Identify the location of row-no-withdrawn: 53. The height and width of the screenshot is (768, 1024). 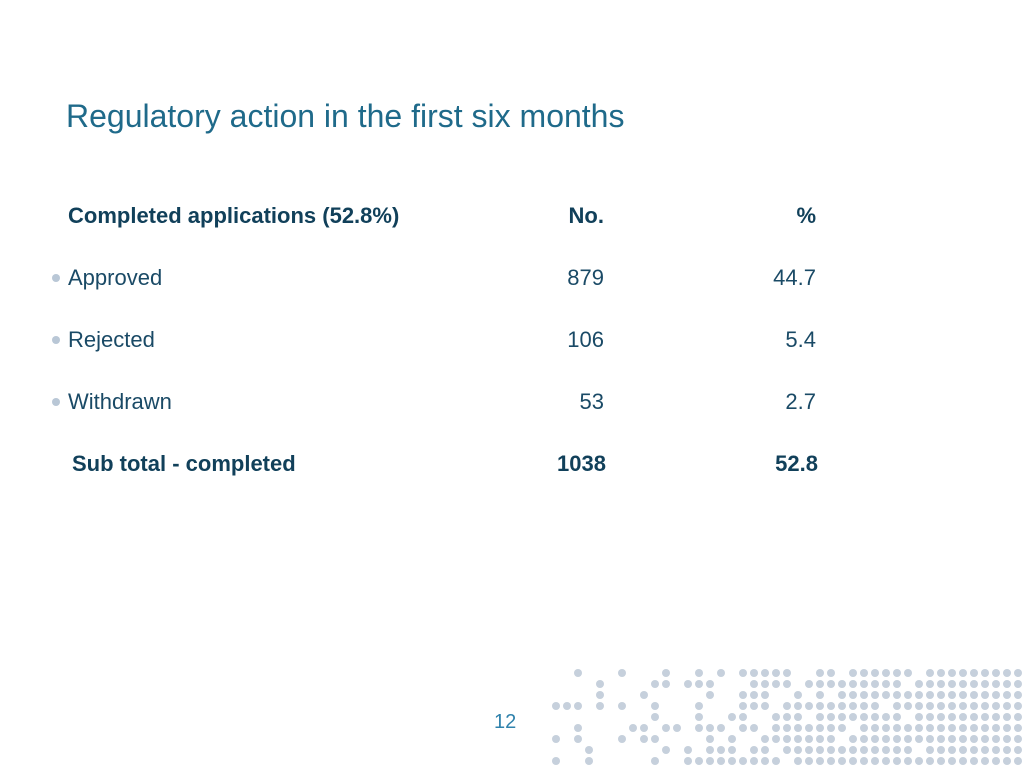
(591, 401).